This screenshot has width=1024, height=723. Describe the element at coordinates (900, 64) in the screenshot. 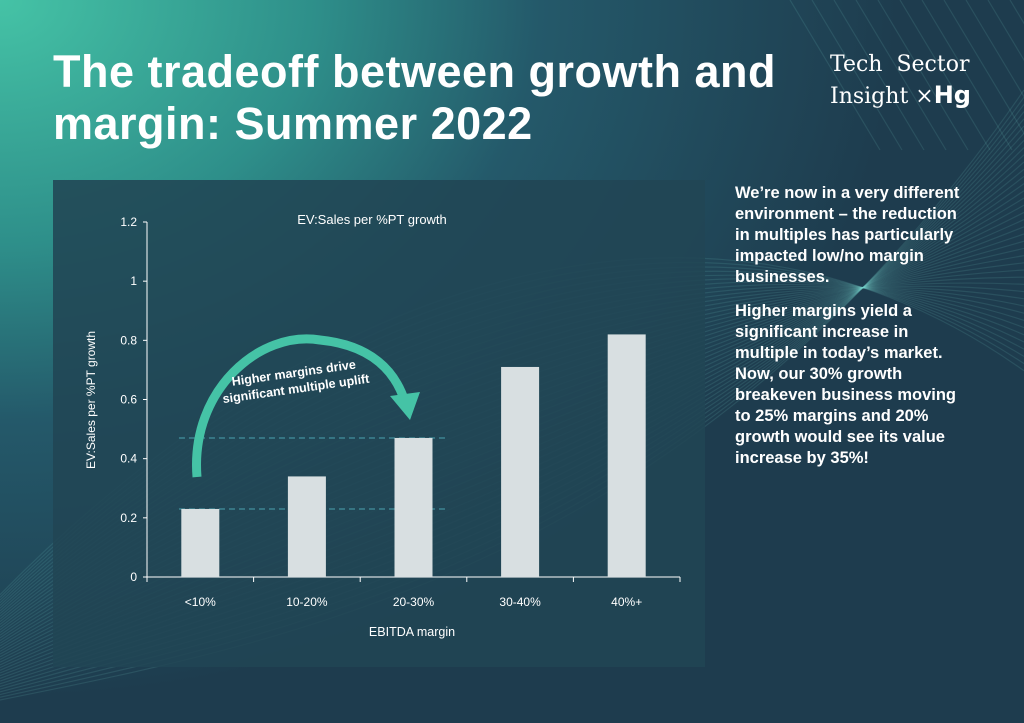

I see `logo-line1: Tech Sector` at that location.